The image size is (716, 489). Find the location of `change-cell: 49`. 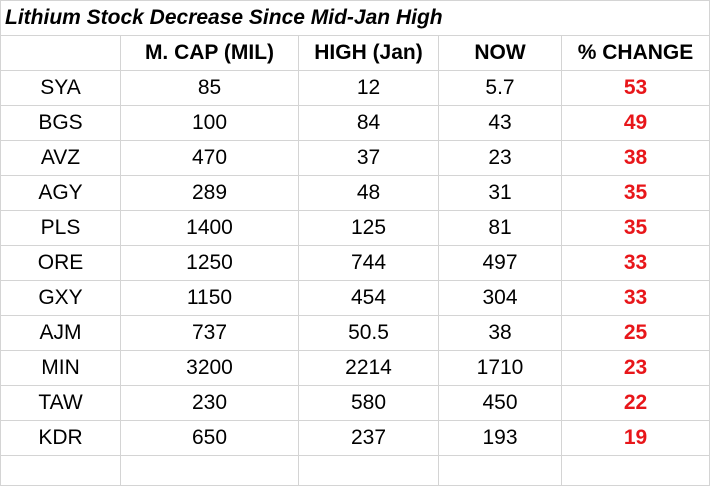

change-cell: 49 is located at coordinates (635, 123).